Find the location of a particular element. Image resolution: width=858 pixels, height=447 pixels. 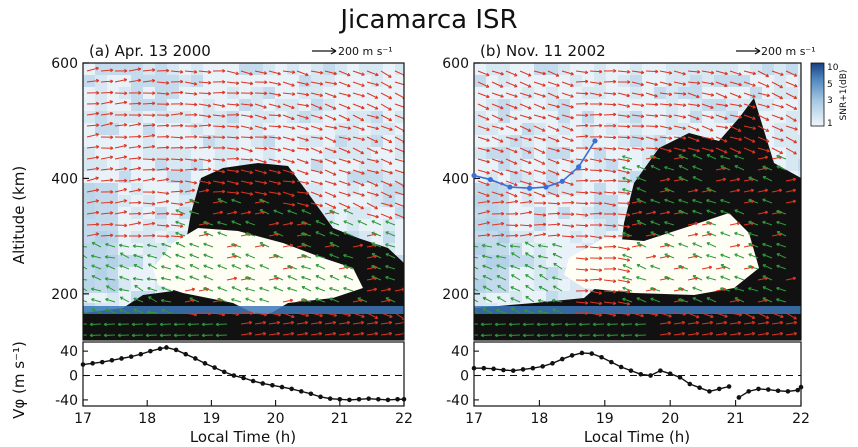

colorbar-tick-10: 10 is located at coordinates (833, 68).